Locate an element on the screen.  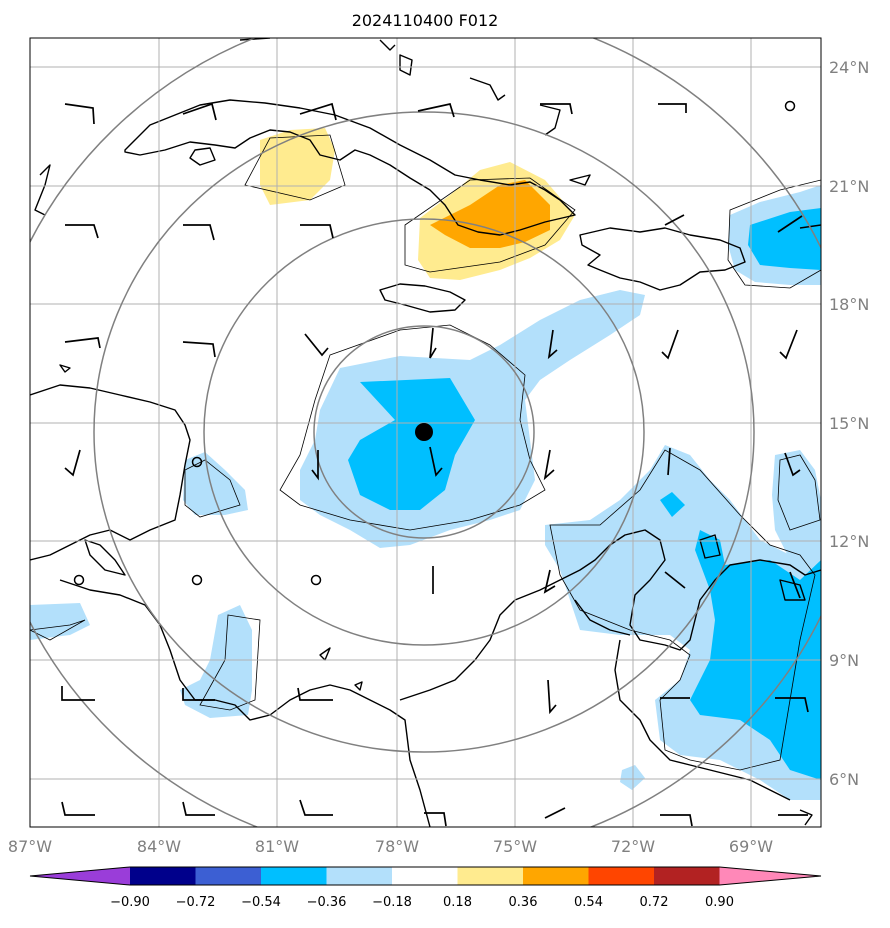
lat-labels: 24°N 21°N 18°N 15°N 12°N 9°N 6°N is located at coordinates (849, 423).